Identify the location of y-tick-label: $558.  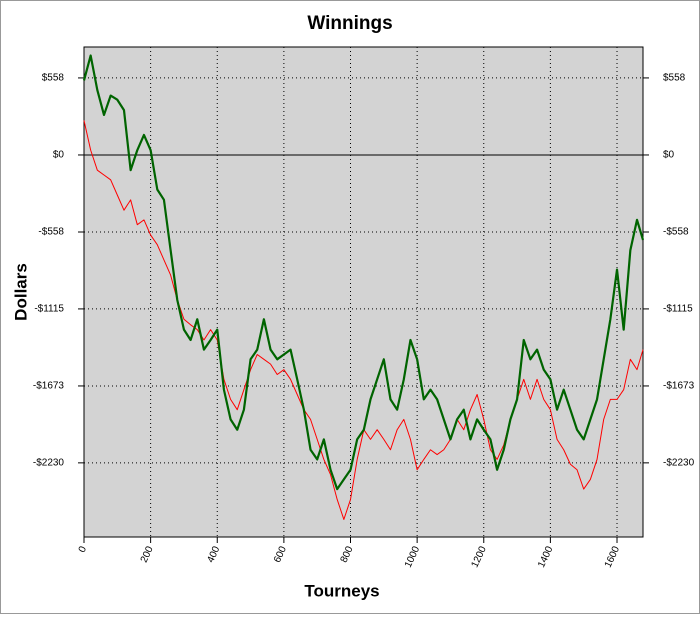
(53, 78).